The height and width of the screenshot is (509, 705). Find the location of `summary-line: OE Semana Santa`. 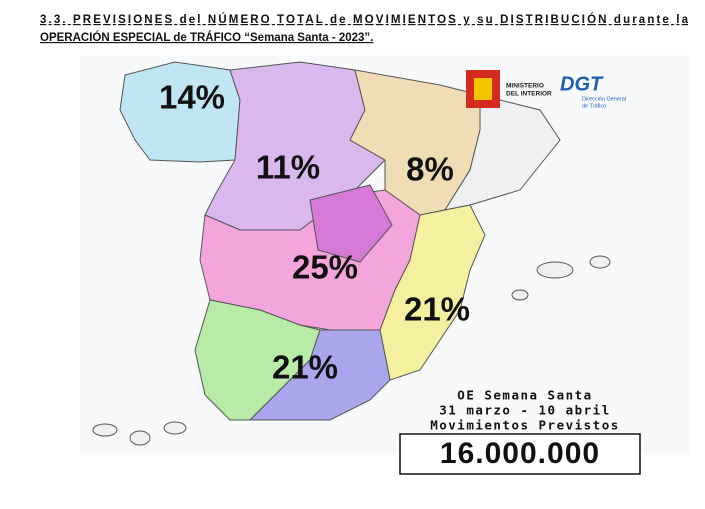

summary-line: OE Semana Santa is located at coordinates (524, 395).